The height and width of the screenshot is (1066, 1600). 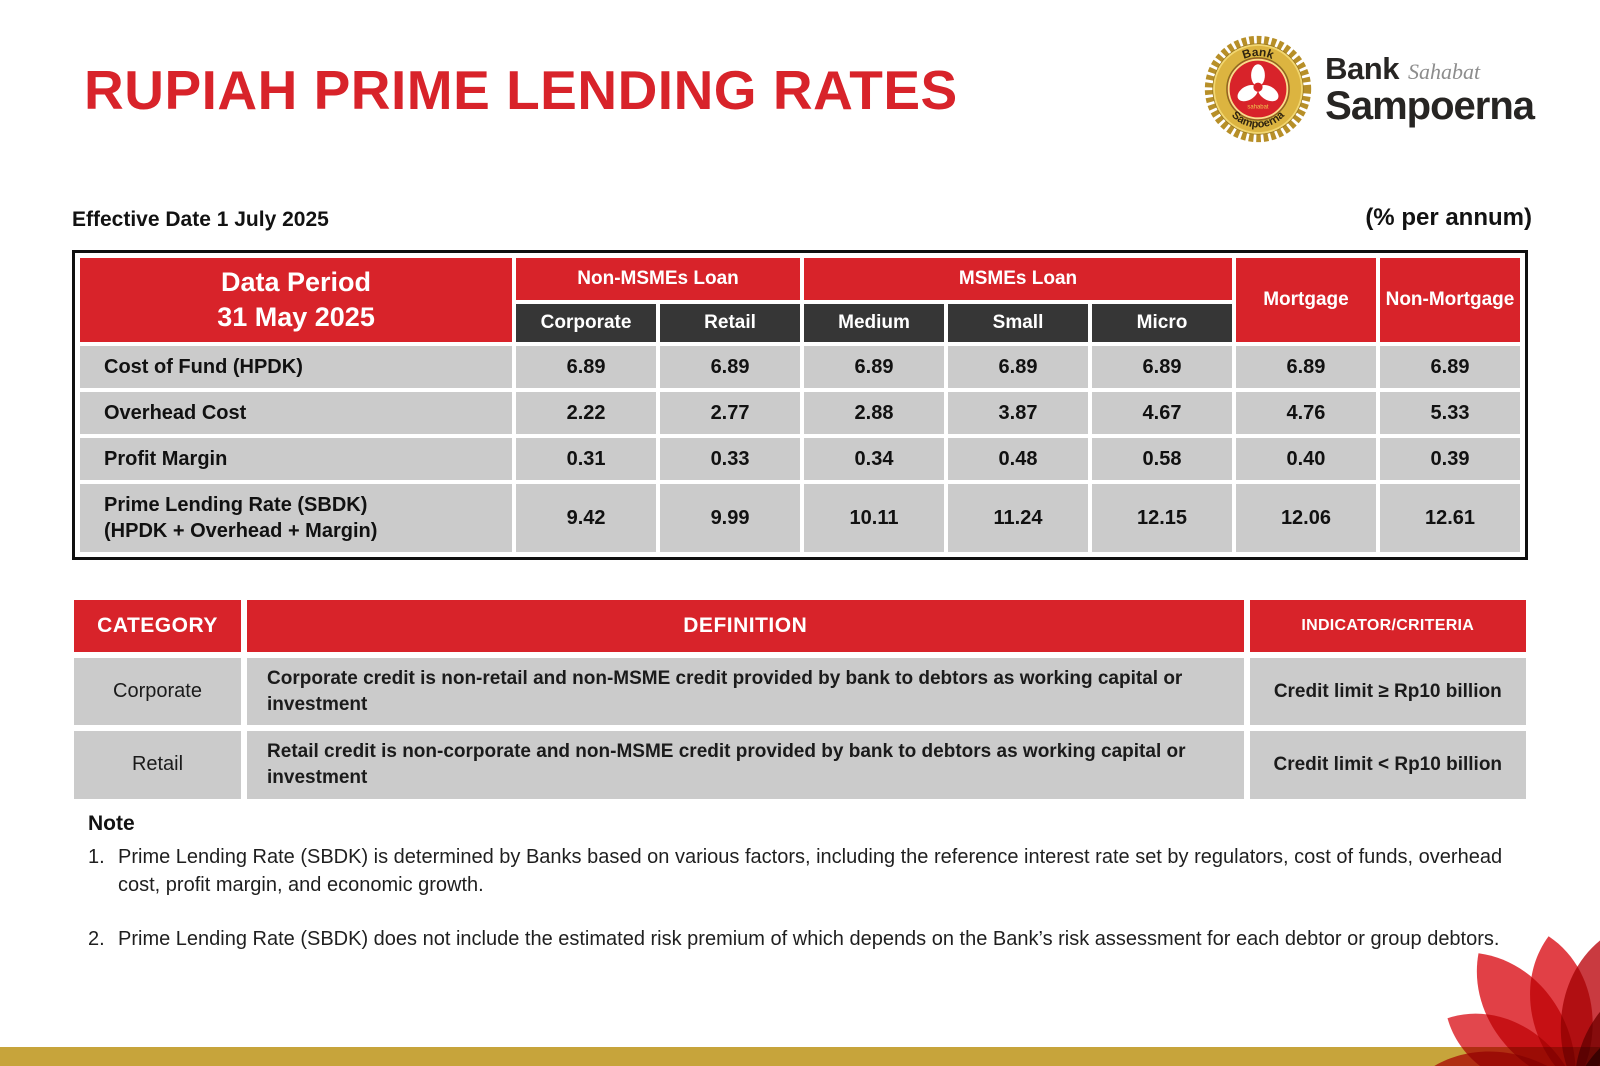 What do you see at coordinates (296, 413) in the screenshot?
I see `row-label: Overhead Cost` at bounding box center [296, 413].